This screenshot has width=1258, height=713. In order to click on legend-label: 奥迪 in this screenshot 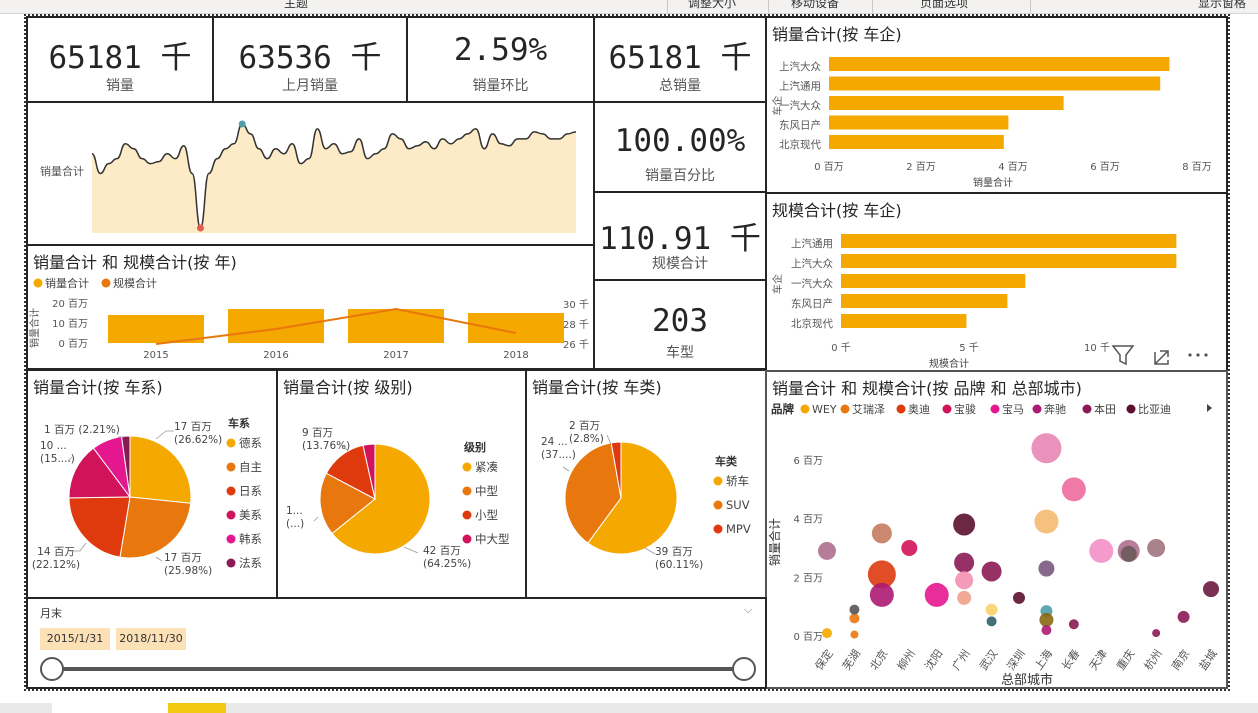, I will do `click(919, 409)`.